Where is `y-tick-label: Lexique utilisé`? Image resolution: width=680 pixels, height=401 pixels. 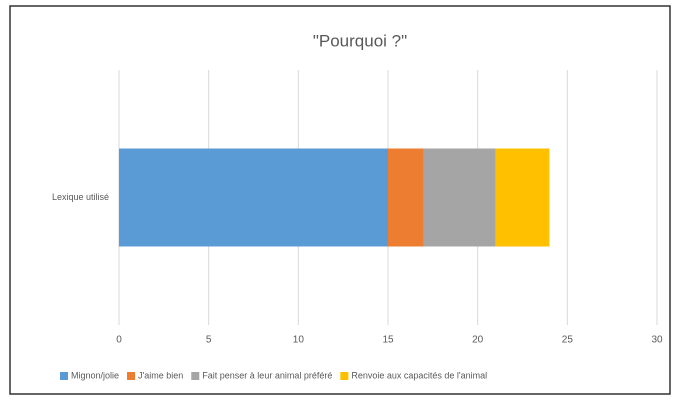 y-tick-label: Lexique utilisé is located at coordinates (80, 197).